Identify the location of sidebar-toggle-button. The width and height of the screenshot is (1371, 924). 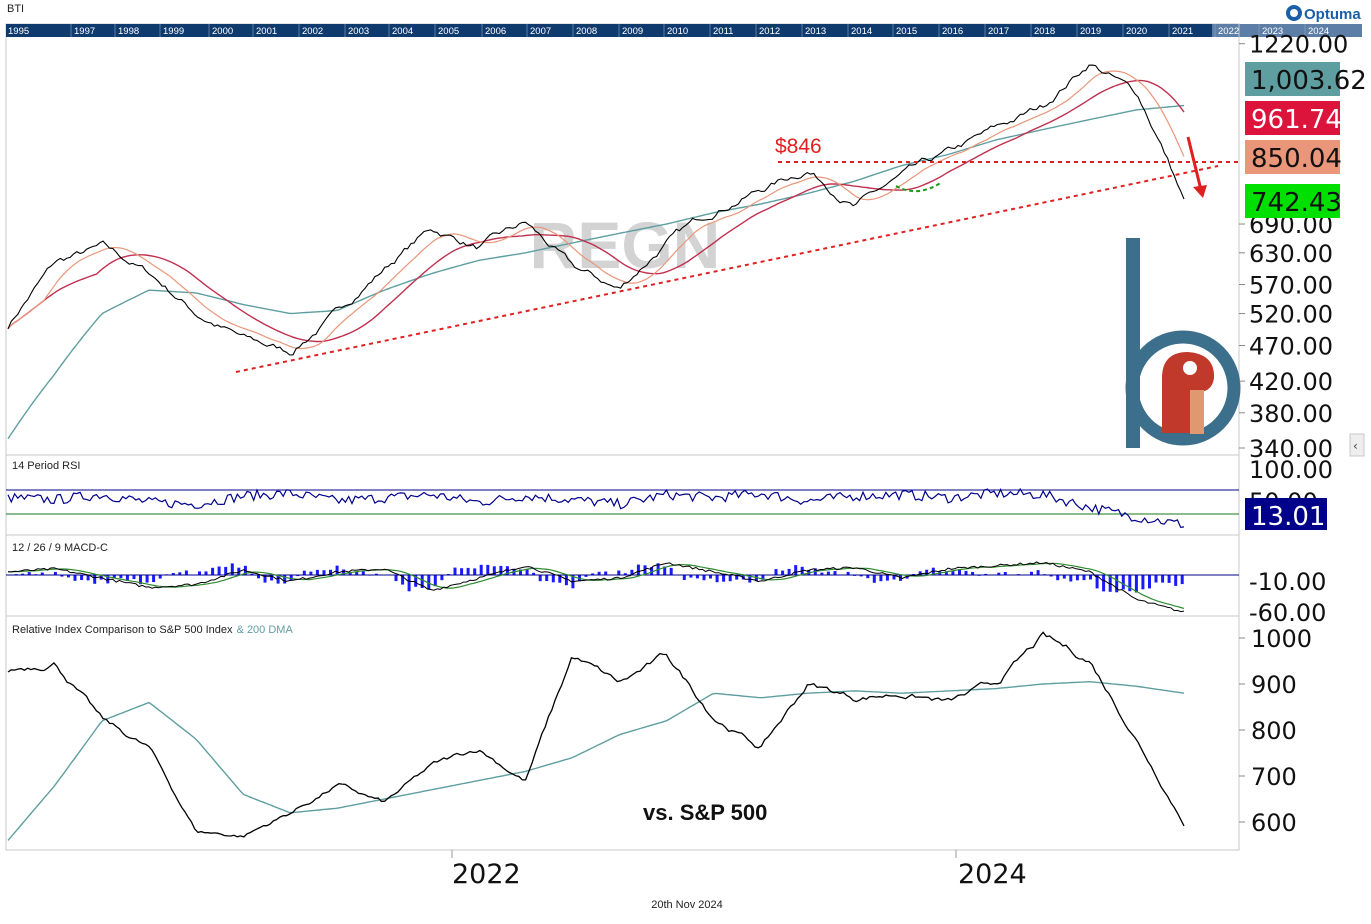
(1357, 445).